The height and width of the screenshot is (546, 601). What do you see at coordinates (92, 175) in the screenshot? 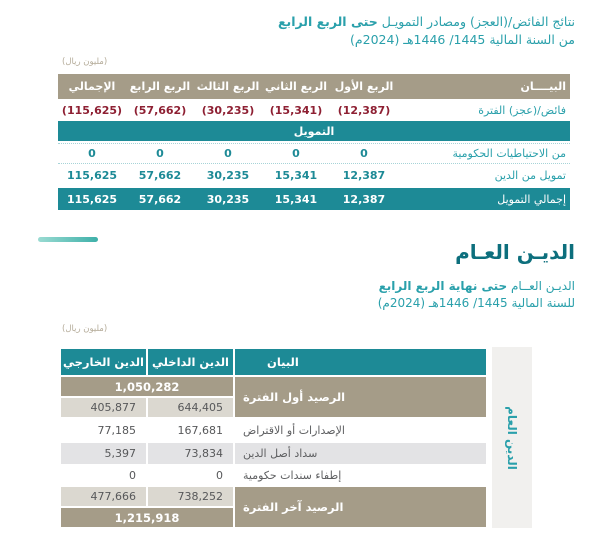
I see `debt-total: 115,625` at bounding box center [92, 175].